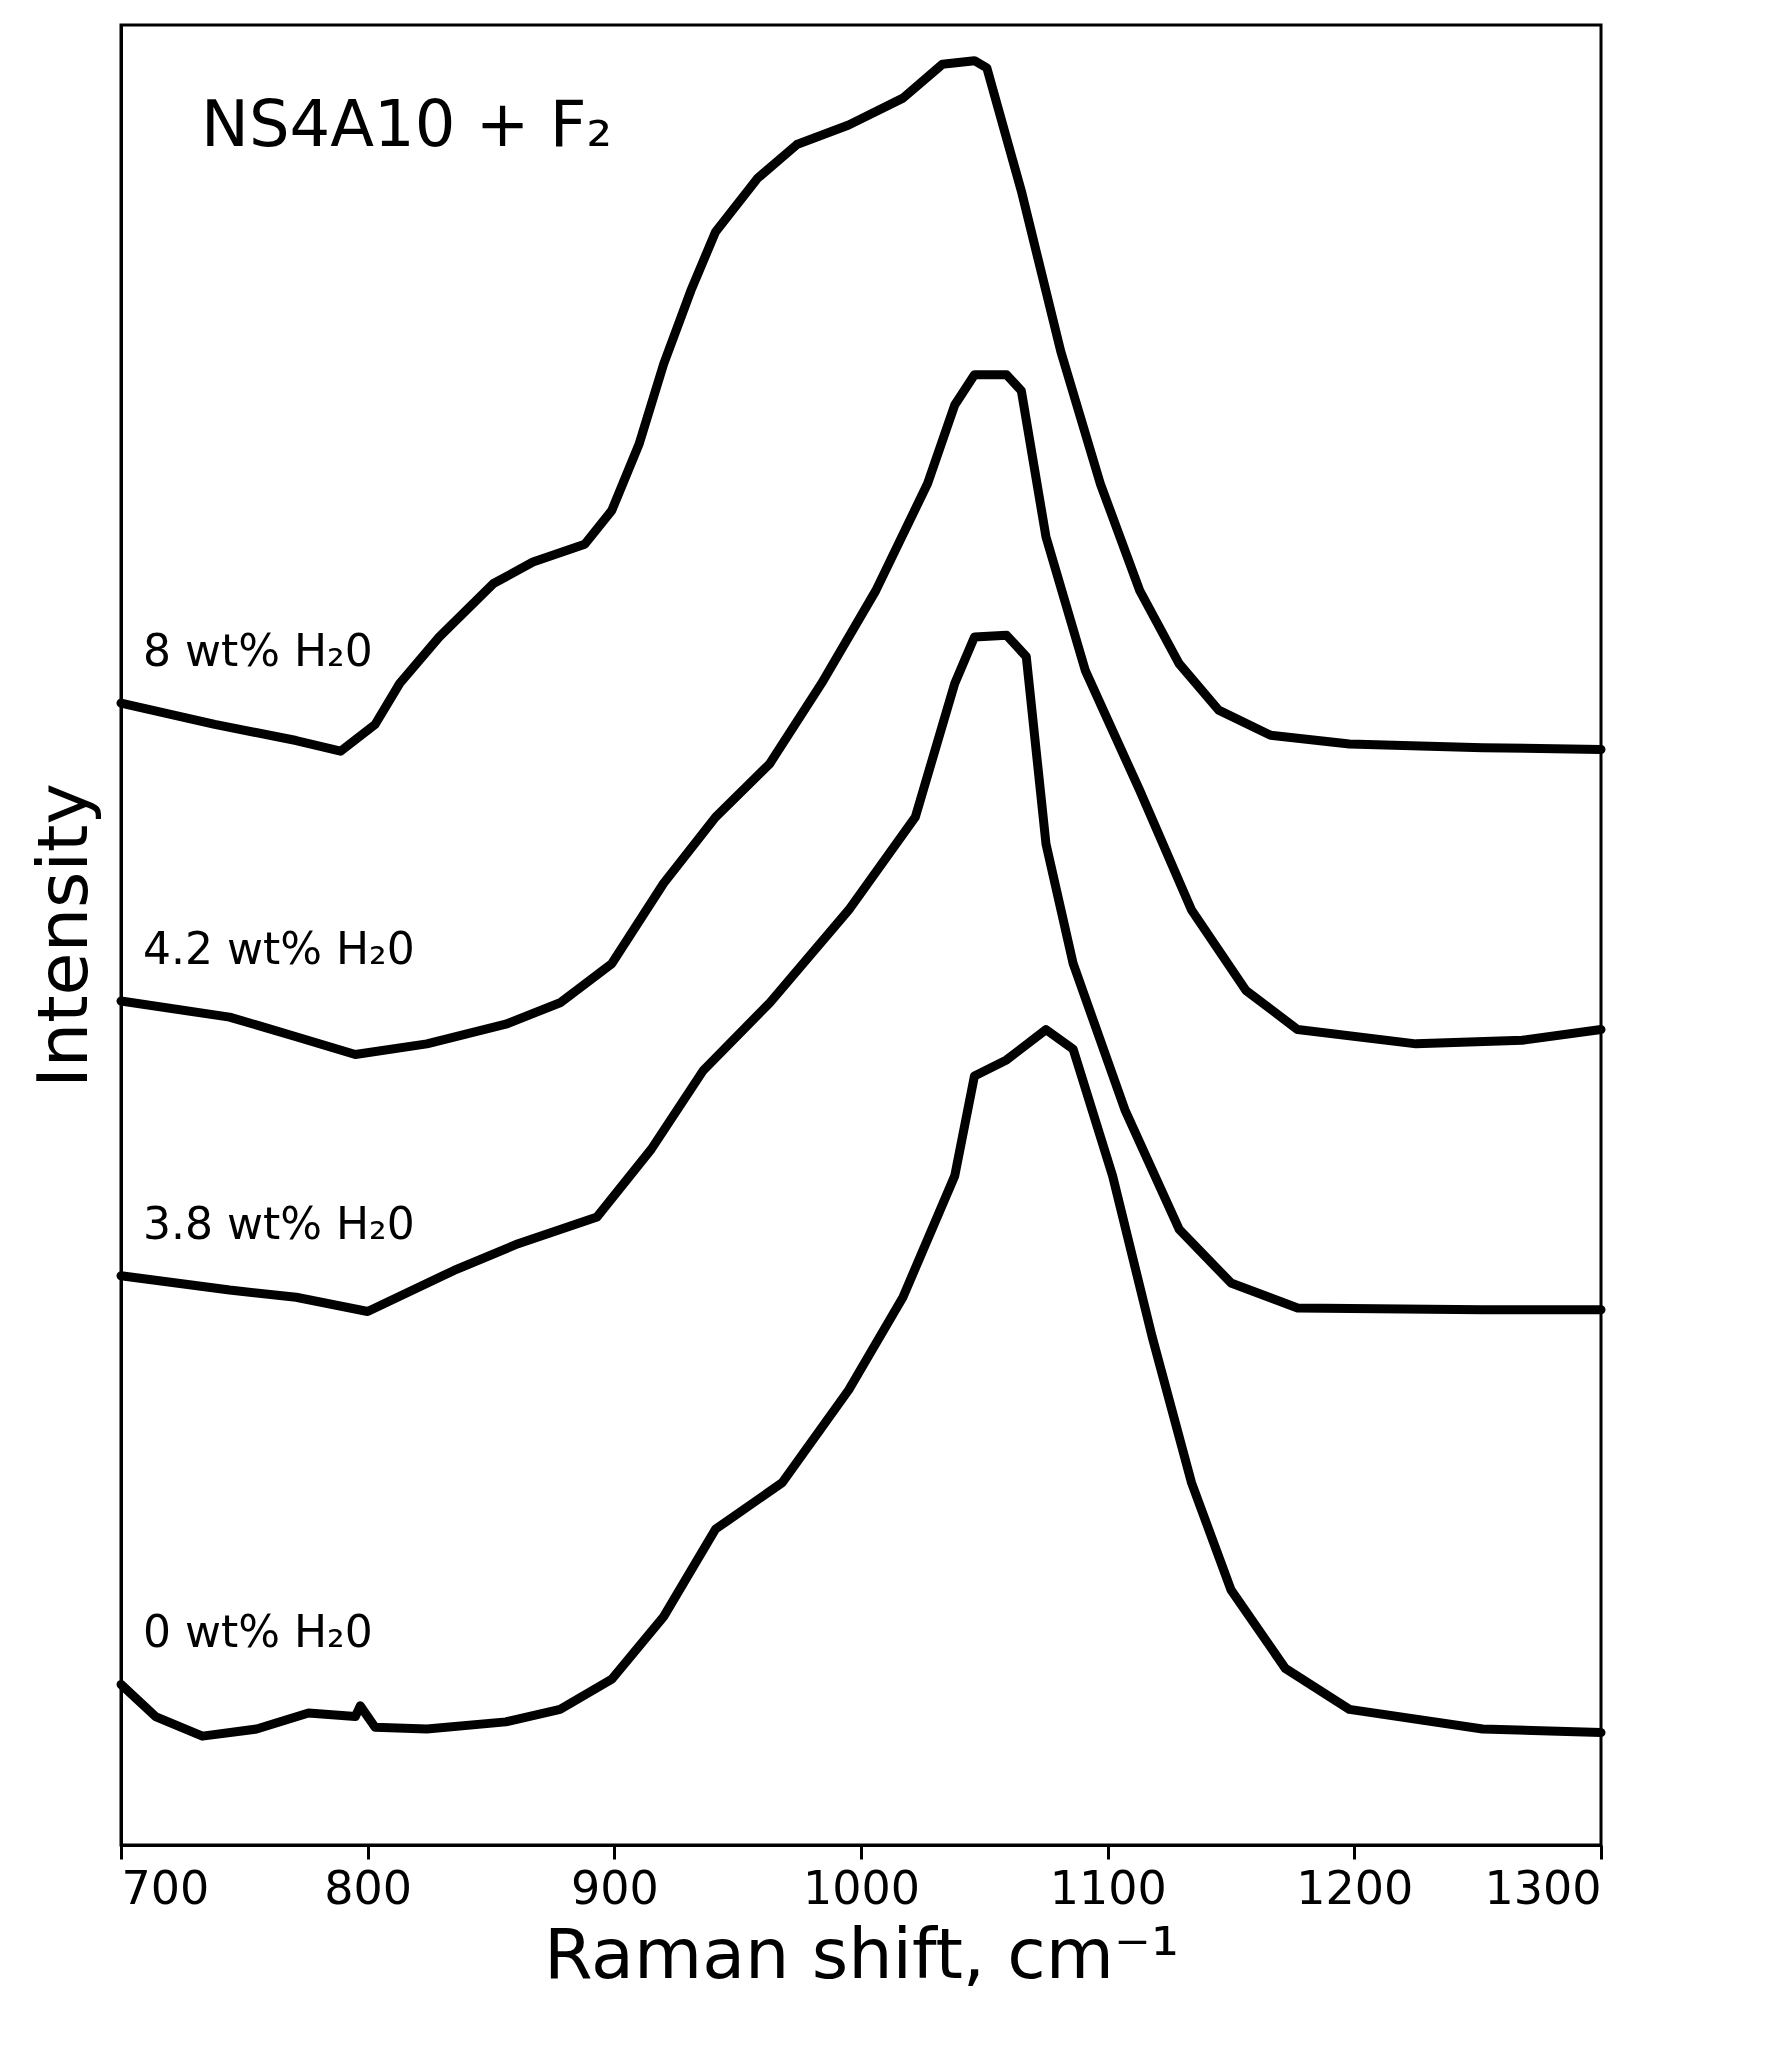 This screenshot has height=2071, width=1788. What do you see at coordinates (407, 124) in the screenshot?
I see `chart-title: NS4A10 + F₂` at bounding box center [407, 124].